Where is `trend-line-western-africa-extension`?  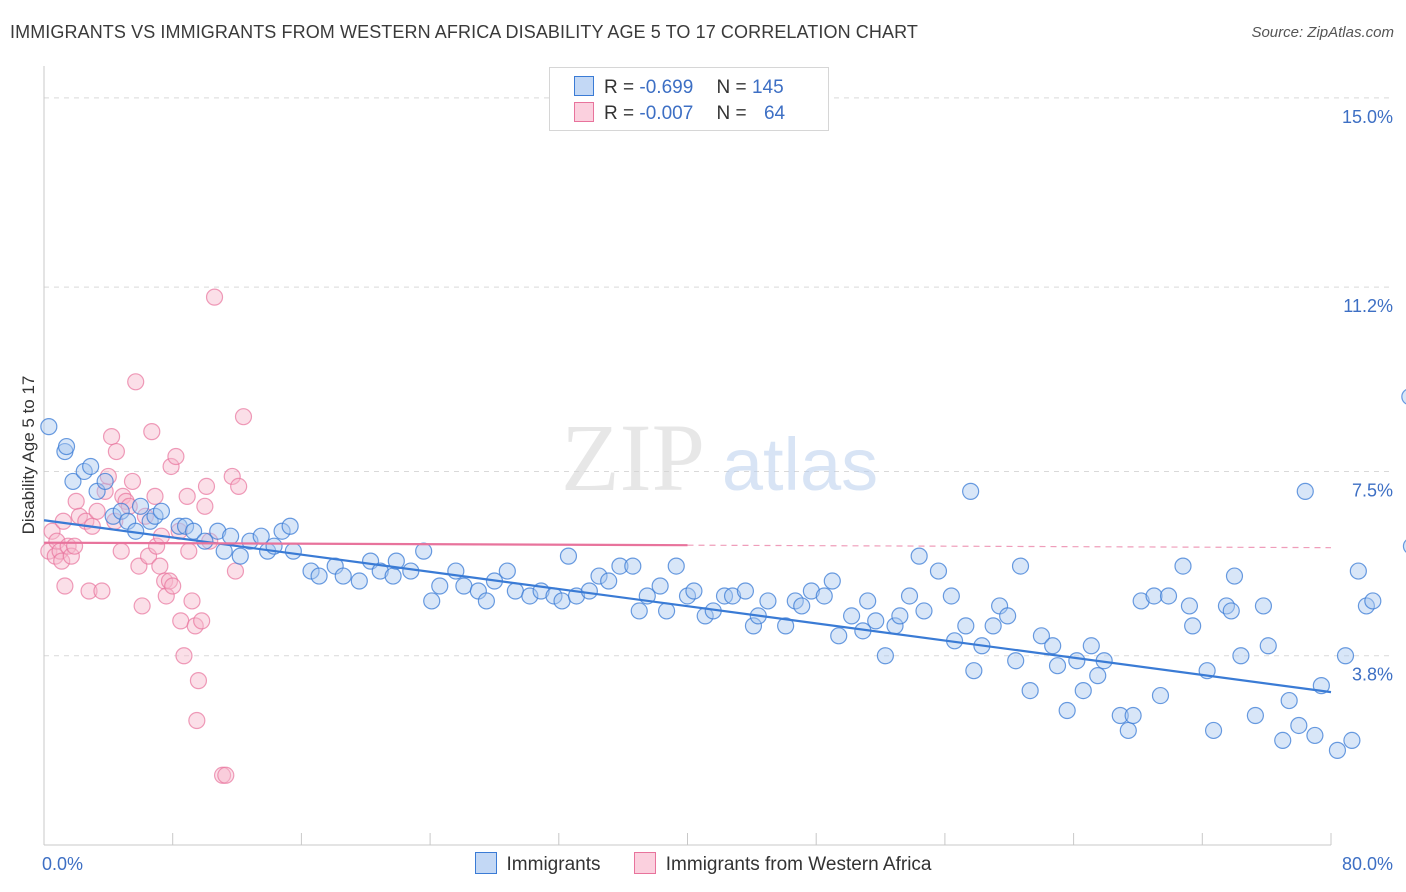
trend-line-western-africa-extension is located at coordinates (1009, 546).